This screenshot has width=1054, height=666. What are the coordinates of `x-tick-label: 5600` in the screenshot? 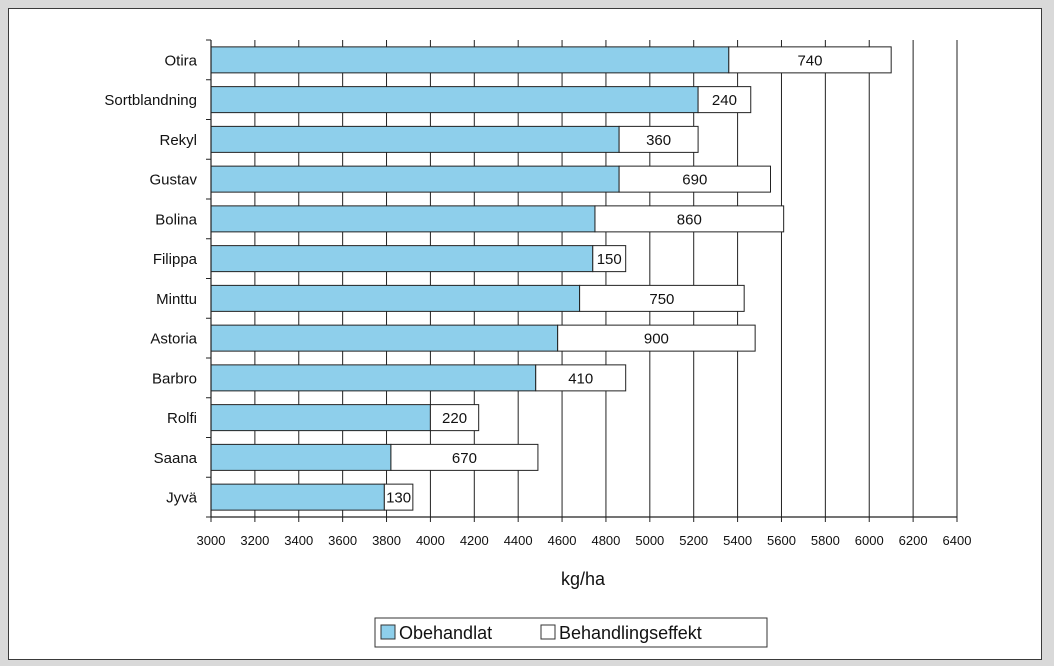 It's located at (781, 540).